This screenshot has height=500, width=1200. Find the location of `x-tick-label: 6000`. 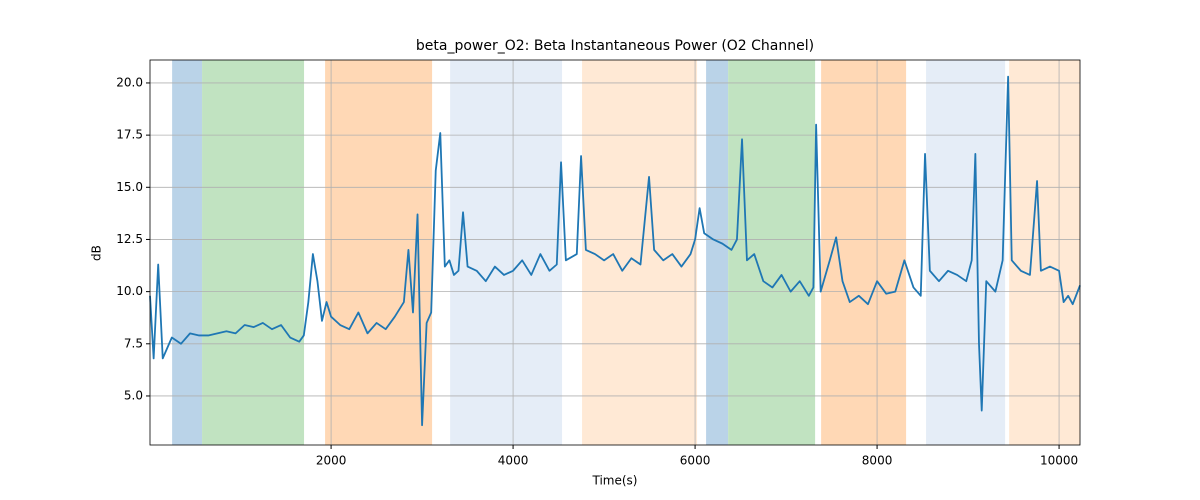

x-tick-label: 6000 is located at coordinates (695, 461).